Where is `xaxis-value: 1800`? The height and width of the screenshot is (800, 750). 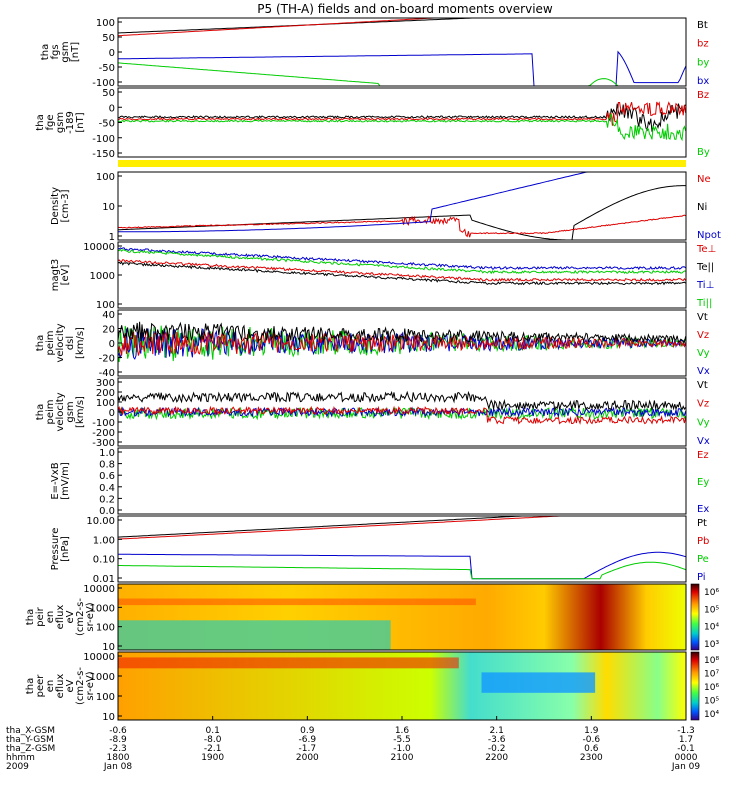 xaxis-value: 1800 is located at coordinates (118, 758).